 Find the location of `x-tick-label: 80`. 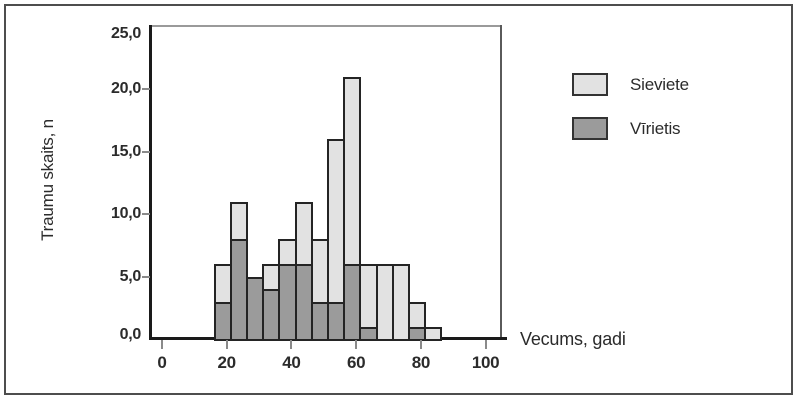

x-tick-label: 80 is located at coordinates (421, 362).